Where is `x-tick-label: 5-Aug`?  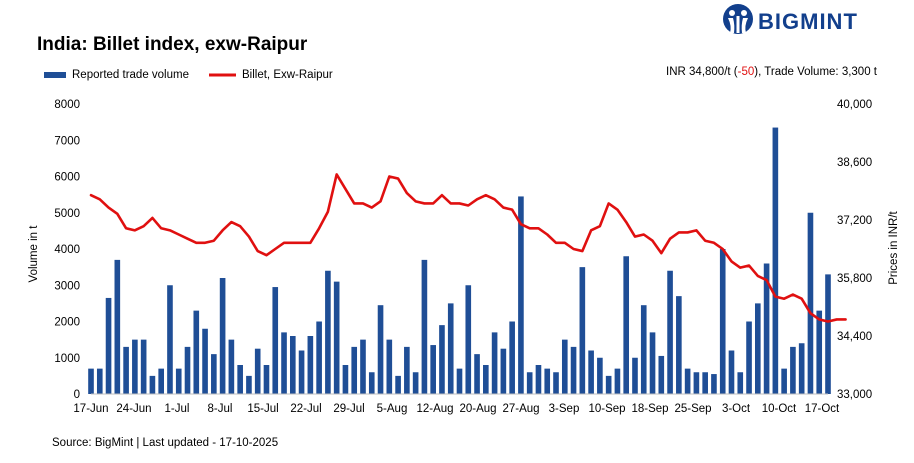 x-tick-label: 5-Aug is located at coordinates (392, 409).